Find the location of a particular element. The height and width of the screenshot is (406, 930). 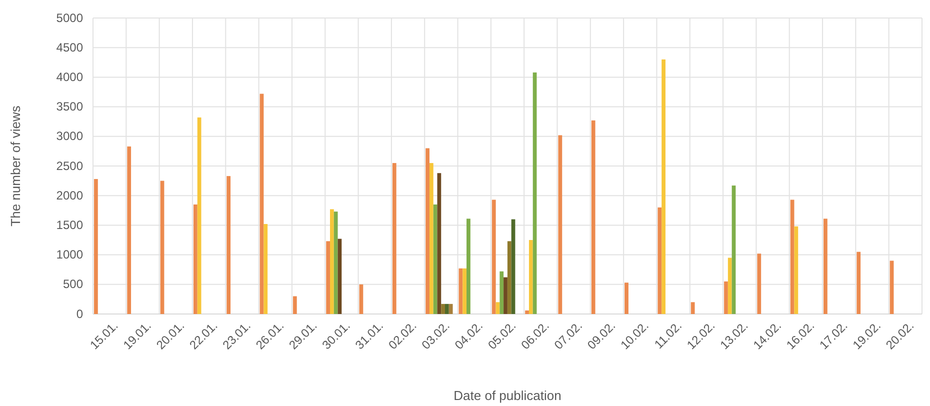

y-tick-label: 3500 is located at coordinates (70, 107).